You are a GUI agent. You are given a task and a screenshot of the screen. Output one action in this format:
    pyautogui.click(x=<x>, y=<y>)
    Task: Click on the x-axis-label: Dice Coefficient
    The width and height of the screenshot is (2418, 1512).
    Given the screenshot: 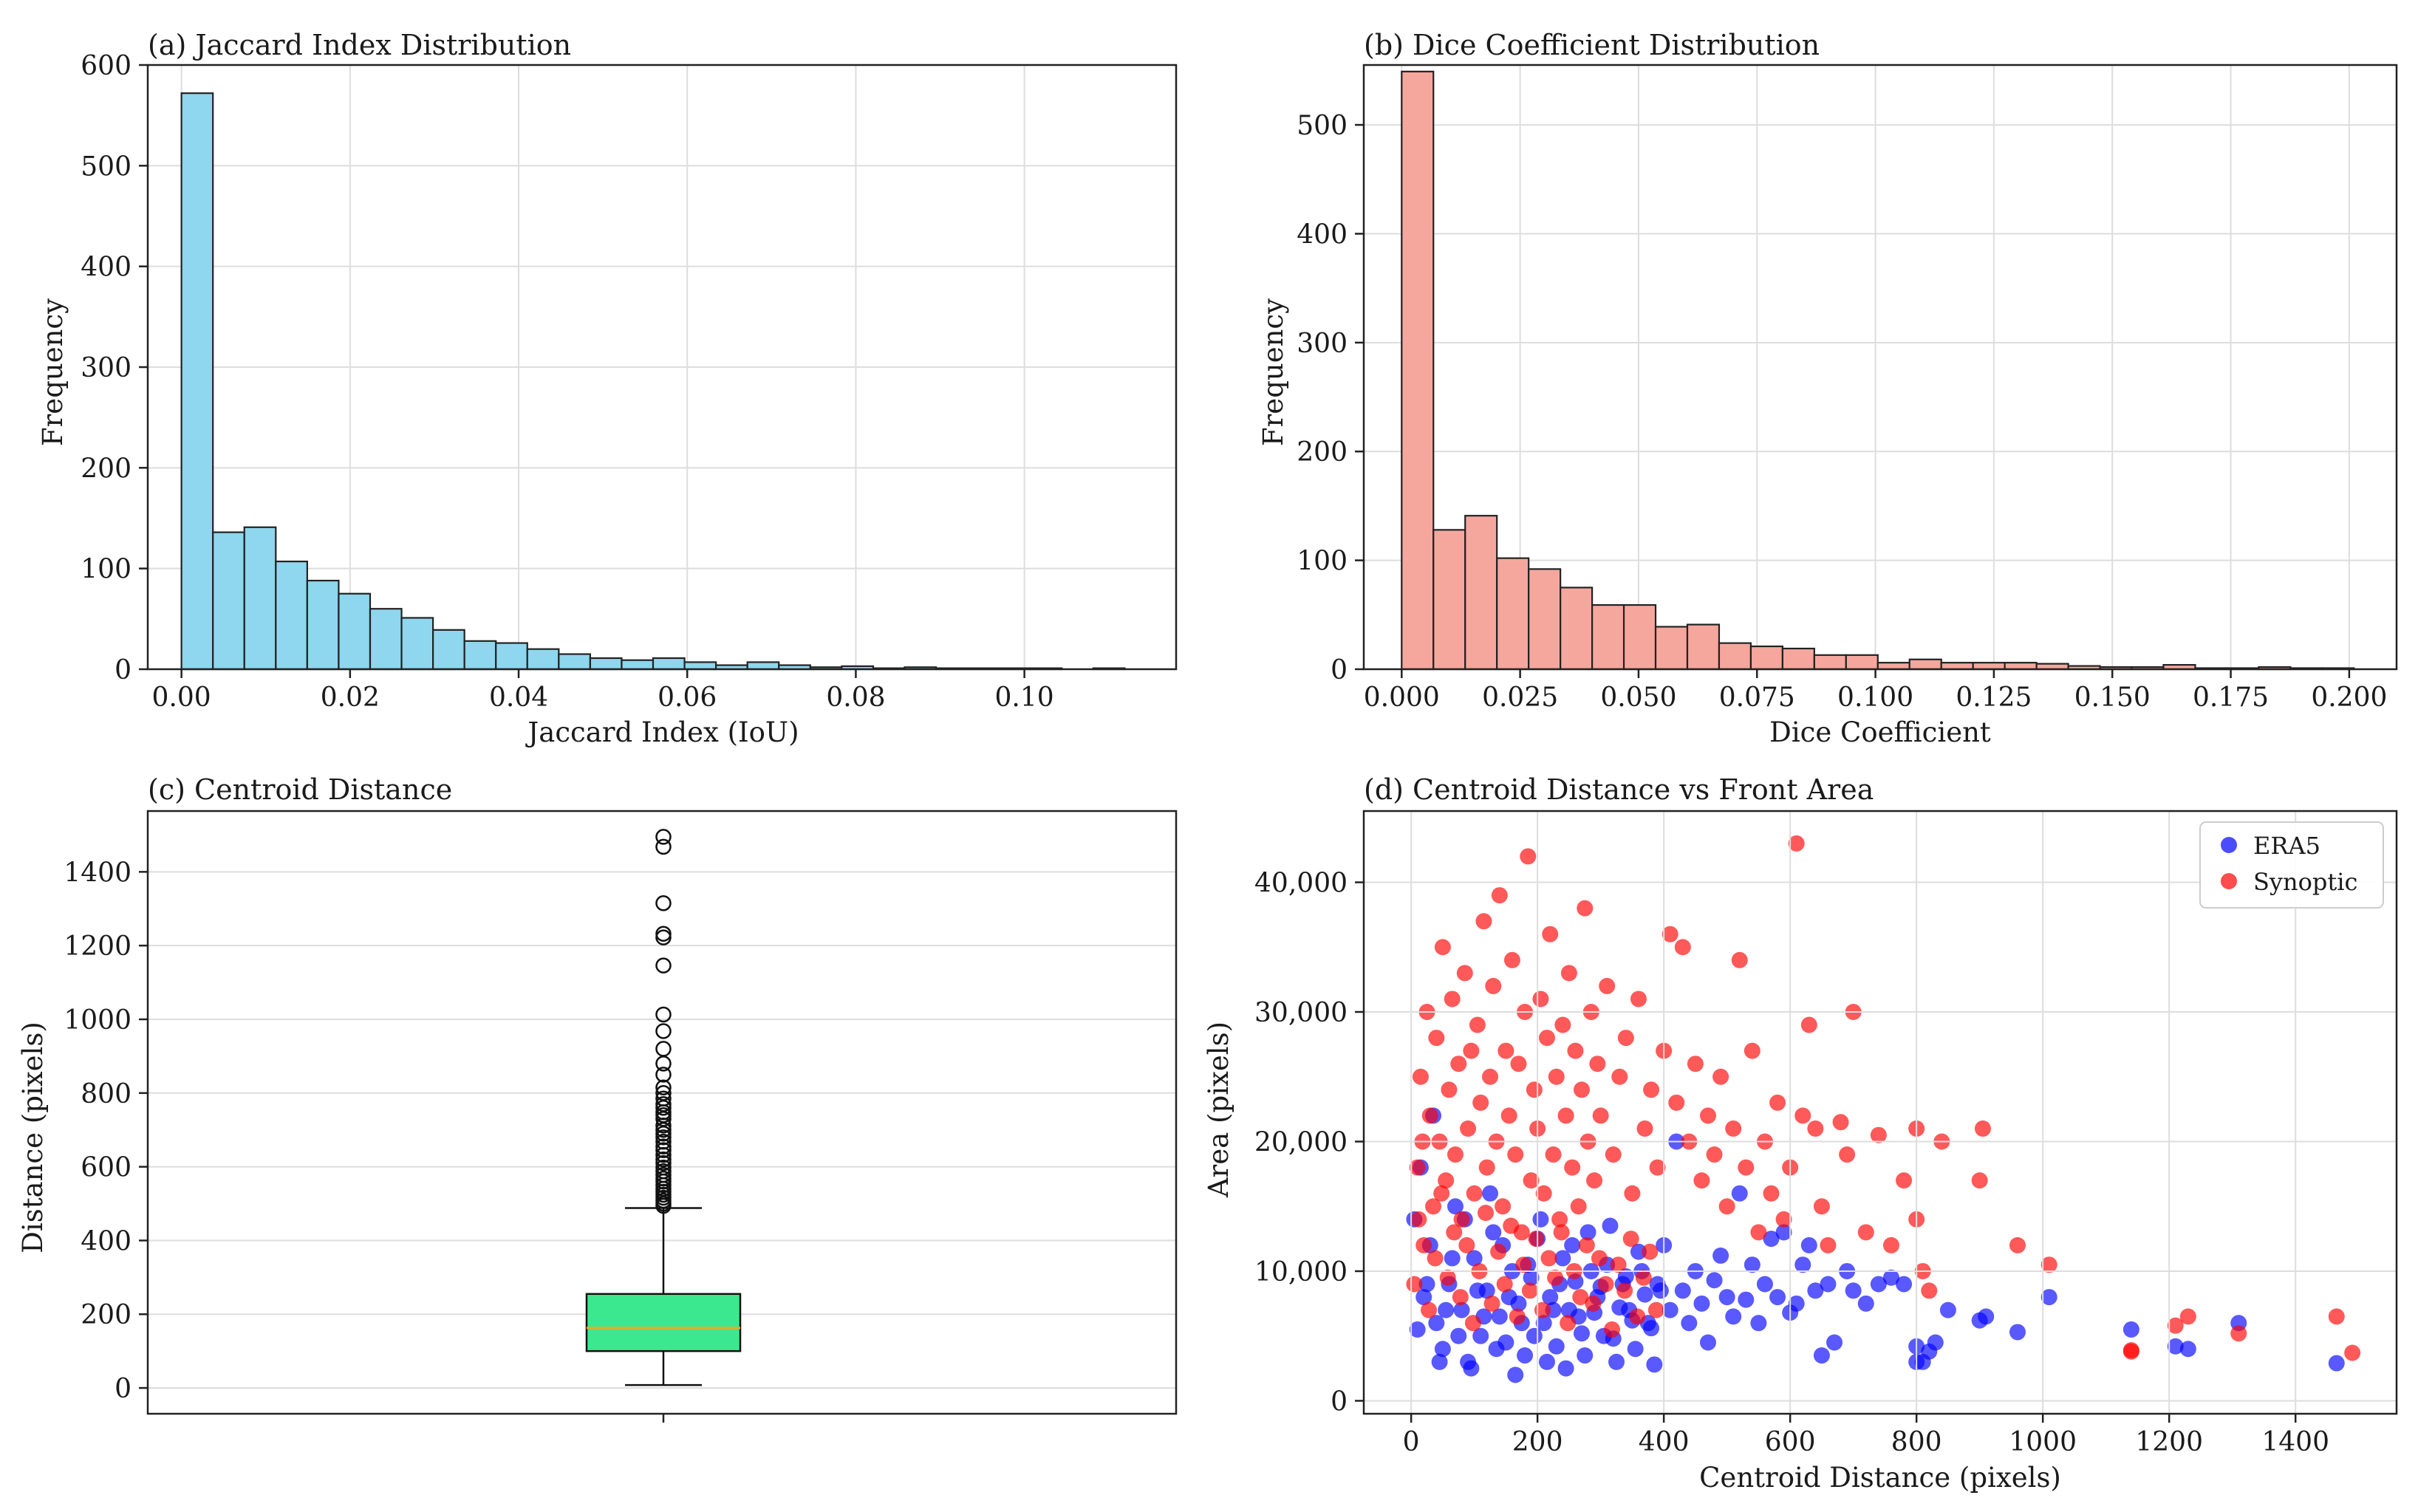 What is the action you would take?
    pyautogui.click(x=1880, y=732)
    